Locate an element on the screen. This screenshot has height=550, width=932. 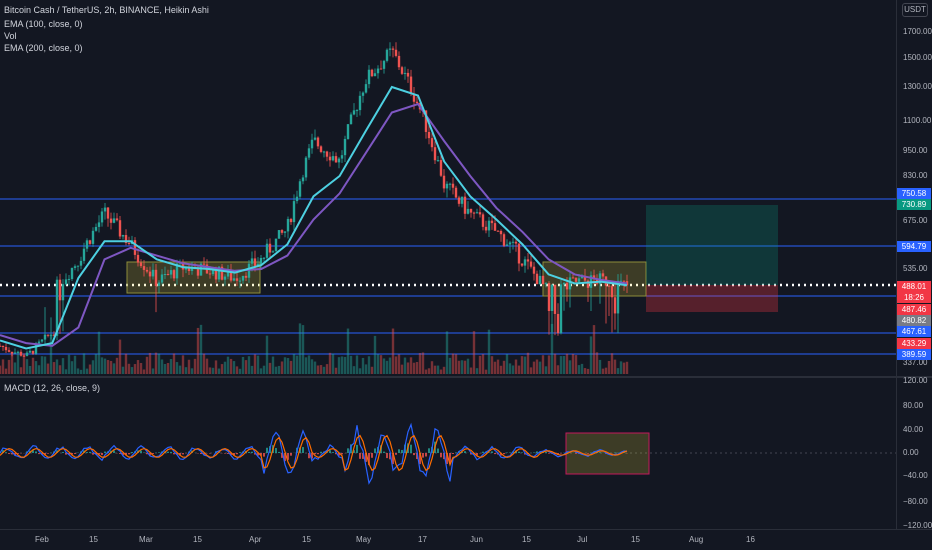
price-tick: 535.00 is located at coordinates (915, 268).